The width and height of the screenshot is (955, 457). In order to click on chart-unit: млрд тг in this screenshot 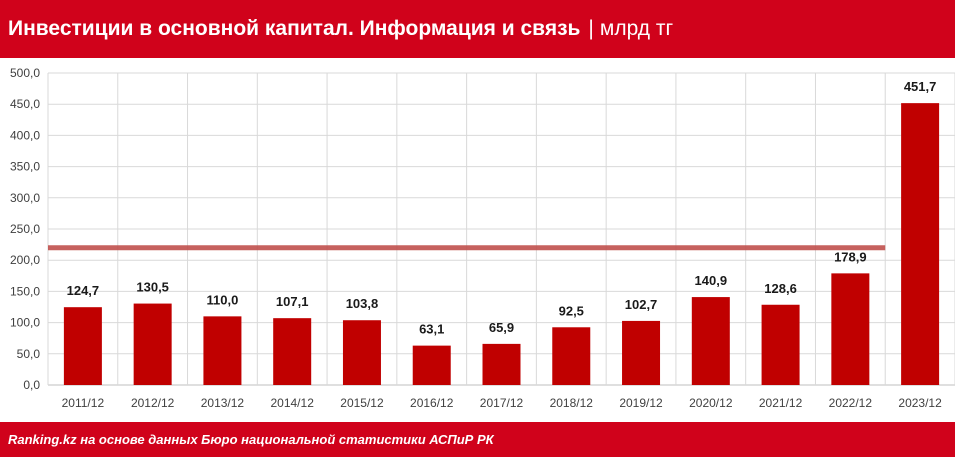, I will do `click(636, 28)`.